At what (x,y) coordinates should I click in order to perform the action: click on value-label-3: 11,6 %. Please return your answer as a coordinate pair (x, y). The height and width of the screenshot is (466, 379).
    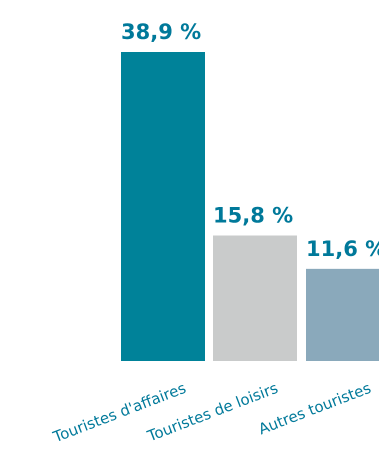
    Looking at the image, I should click on (342, 249).